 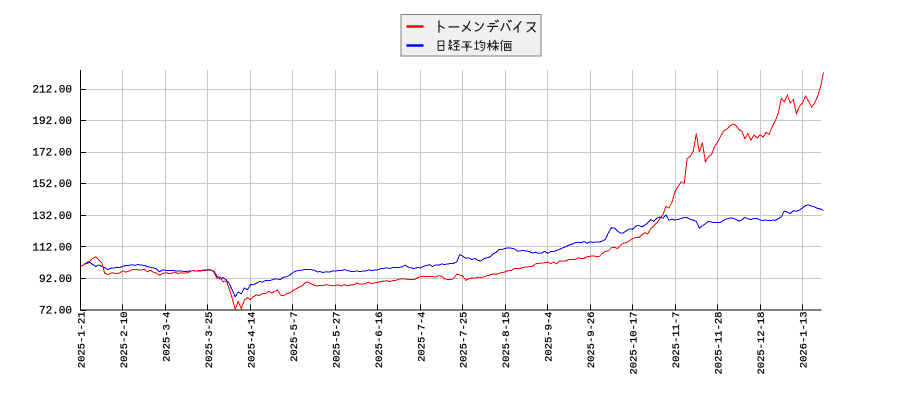 I want to click on svg-text: 2025-12-18, so click(x=762, y=343).